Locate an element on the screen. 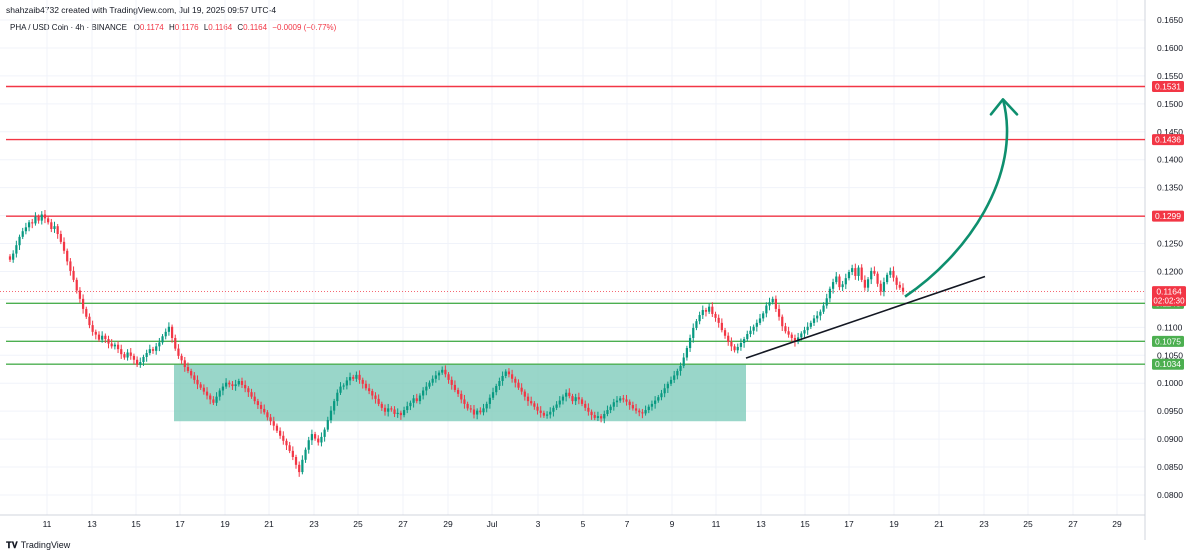 The height and width of the screenshot is (556, 1200). x-tick-label: 21 is located at coordinates (939, 524).